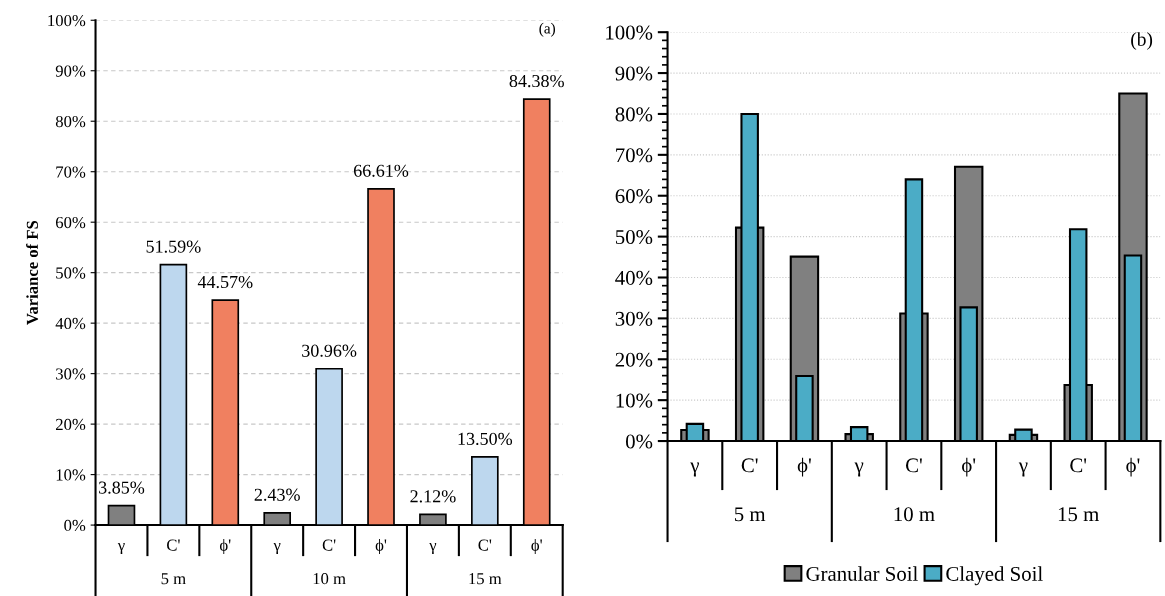 The image size is (1165, 596). What do you see at coordinates (485, 438) in the screenshot?
I see `data-label: 13.50%` at bounding box center [485, 438].